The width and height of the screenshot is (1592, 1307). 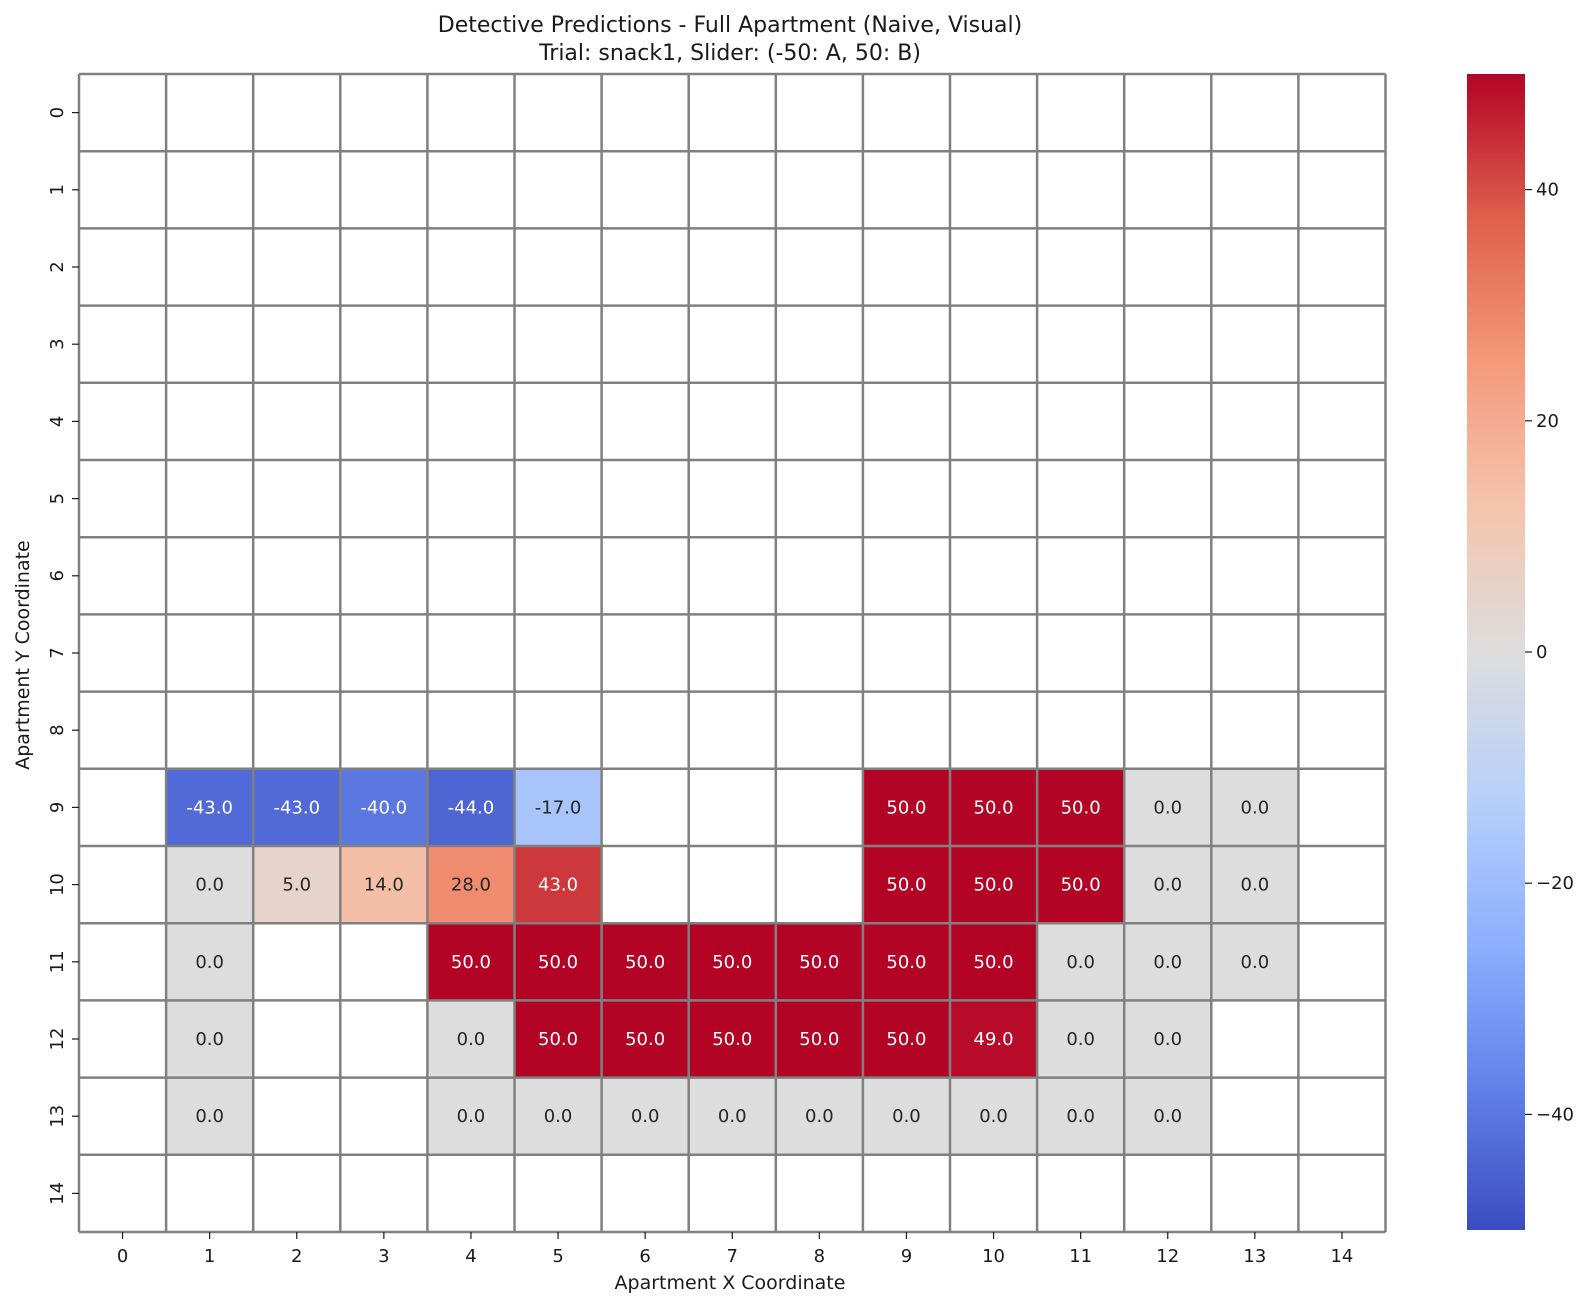 What do you see at coordinates (819, 1256) in the screenshot?
I see `x-tick-label: 8` at bounding box center [819, 1256].